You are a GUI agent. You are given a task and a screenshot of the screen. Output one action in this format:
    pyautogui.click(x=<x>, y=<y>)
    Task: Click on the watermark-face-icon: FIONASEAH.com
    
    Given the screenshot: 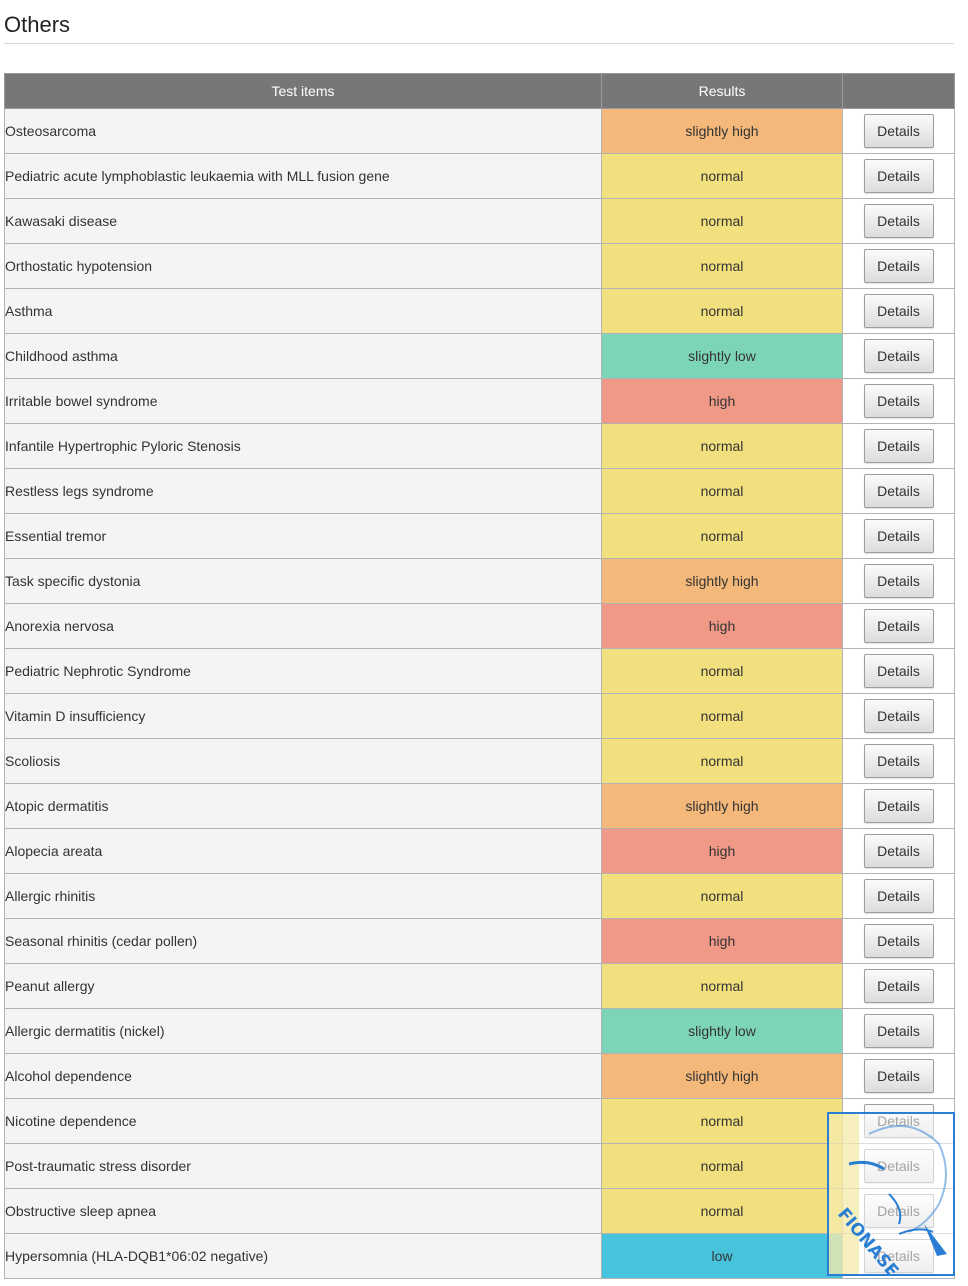 What is the action you would take?
    pyautogui.click(x=889, y=1194)
    